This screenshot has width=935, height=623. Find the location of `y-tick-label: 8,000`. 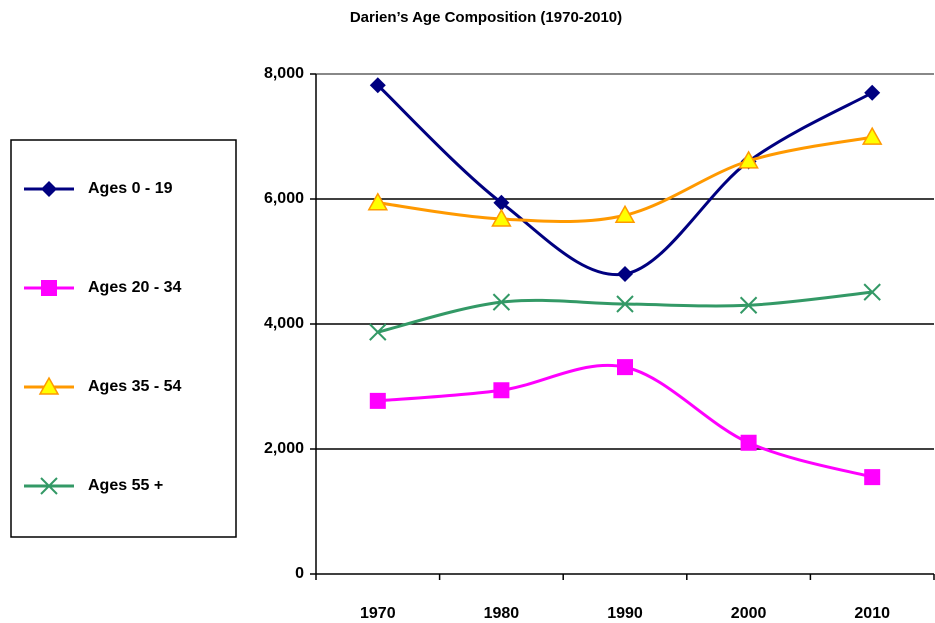

y-tick-label: 8,000 is located at coordinates (284, 73).